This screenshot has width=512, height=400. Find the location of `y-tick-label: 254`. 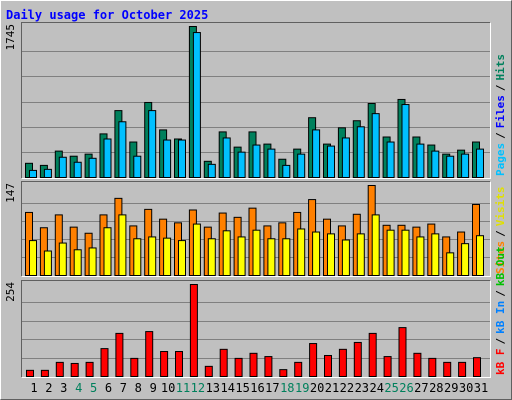

y-tick-label: 254 is located at coordinates (10, 292).